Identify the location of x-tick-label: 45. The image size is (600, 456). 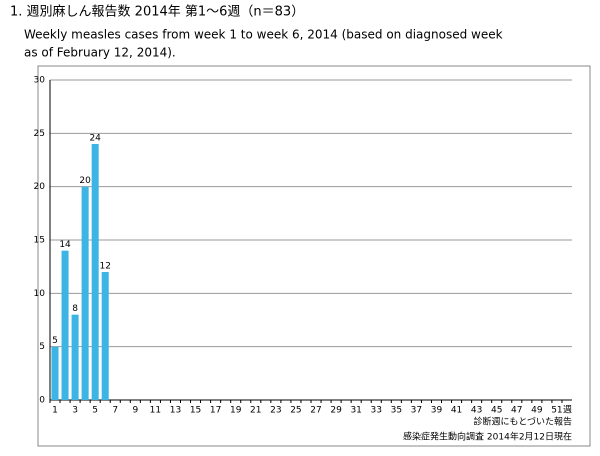
(496, 411).